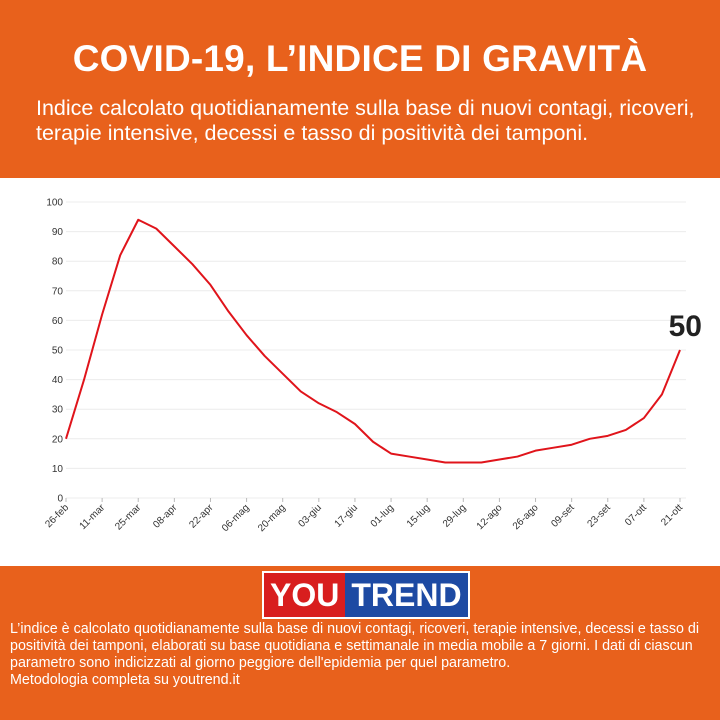 Image resolution: width=720 pixels, height=720 pixels. I want to click on logo: YOU TREND, so click(366, 595).